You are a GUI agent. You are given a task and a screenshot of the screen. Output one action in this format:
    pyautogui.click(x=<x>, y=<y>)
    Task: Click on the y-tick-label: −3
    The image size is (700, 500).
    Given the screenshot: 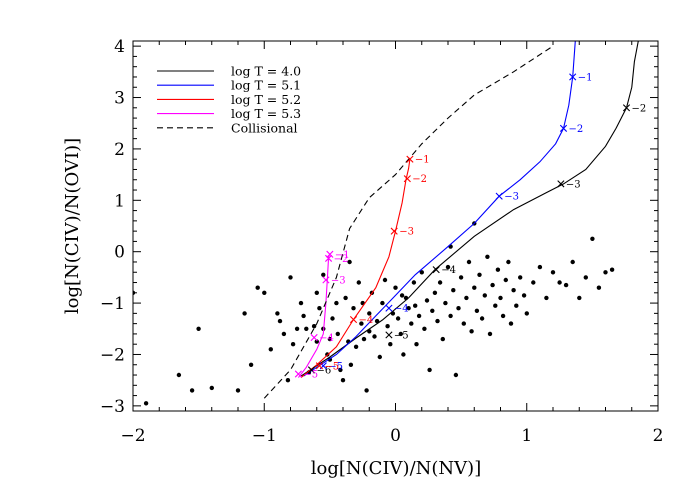 What is the action you would take?
    pyautogui.click(x=112, y=407)
    